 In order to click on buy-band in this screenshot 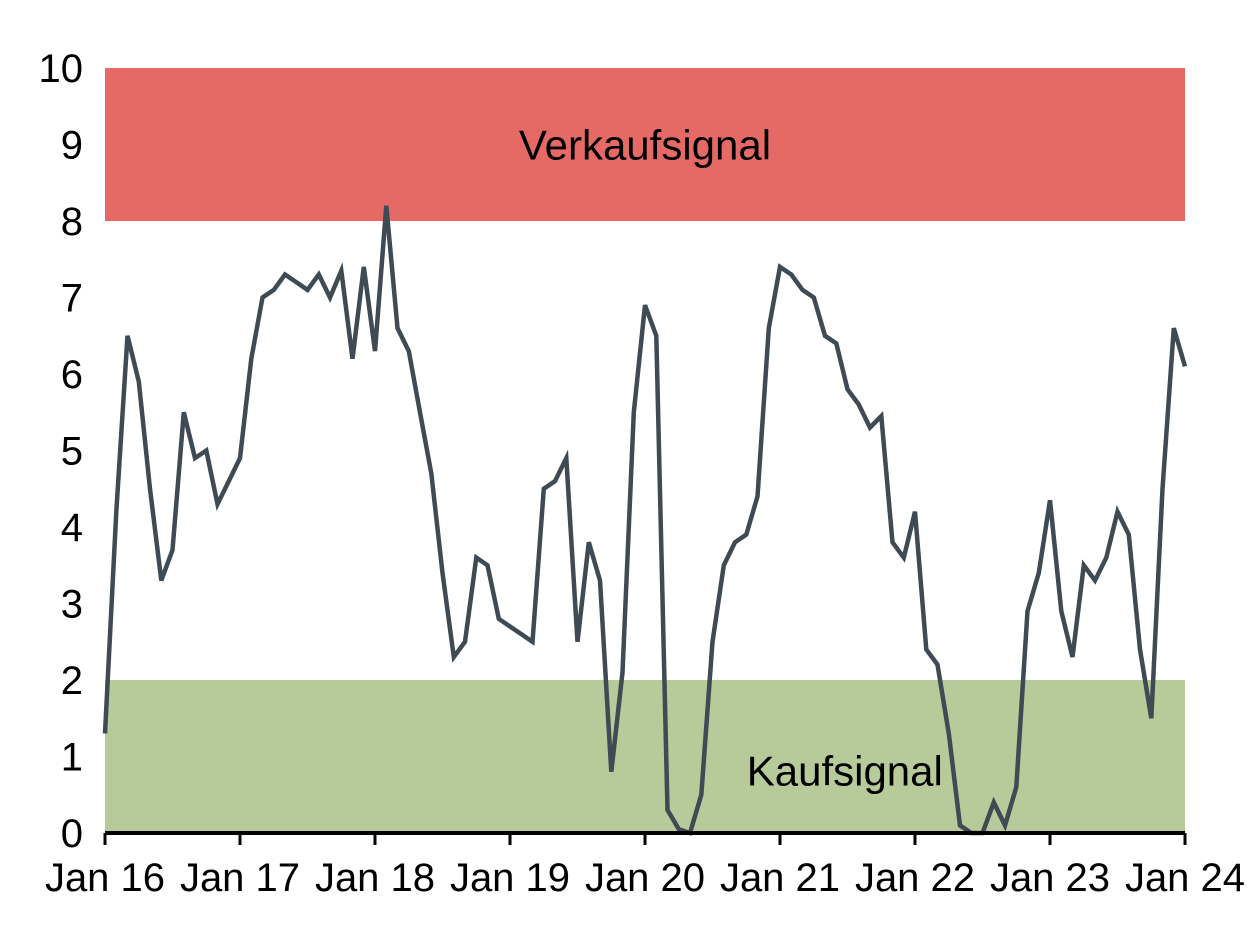, I will do `click(645, 756)`.